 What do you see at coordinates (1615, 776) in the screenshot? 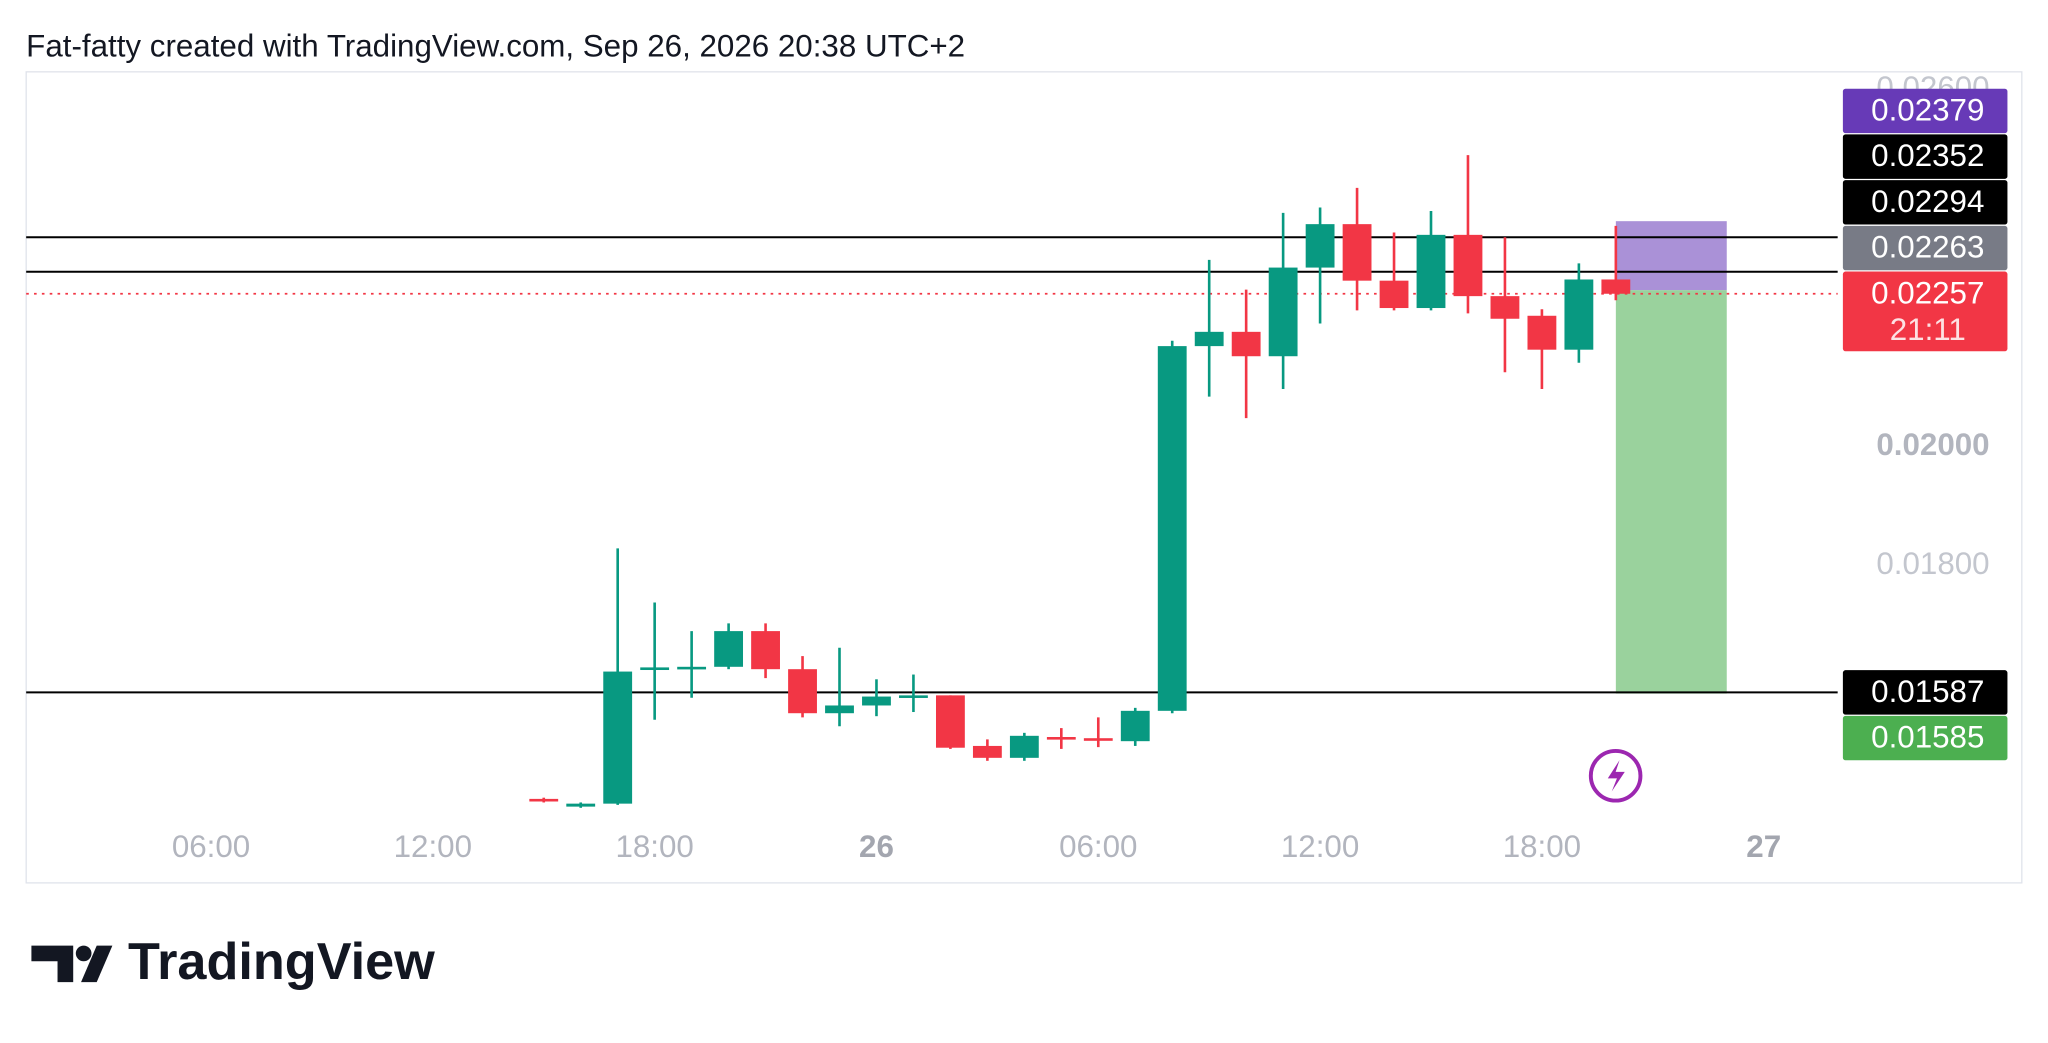
I see `alert-icon` at bounding box center [1615, 776].